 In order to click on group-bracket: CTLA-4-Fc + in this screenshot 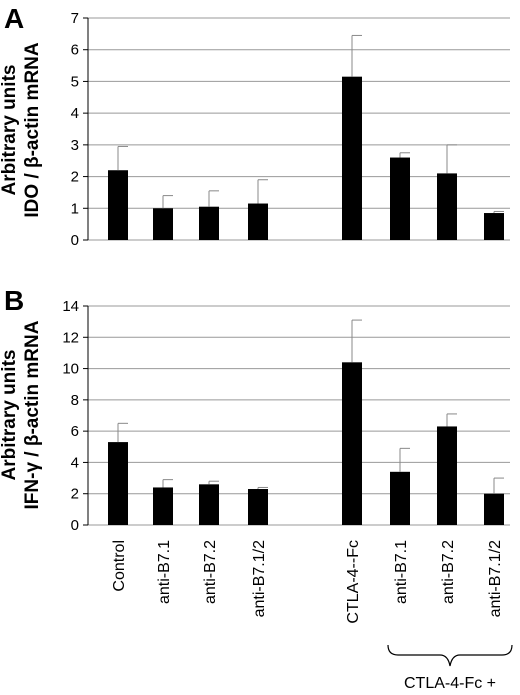, I will do `click(450, 668)`.